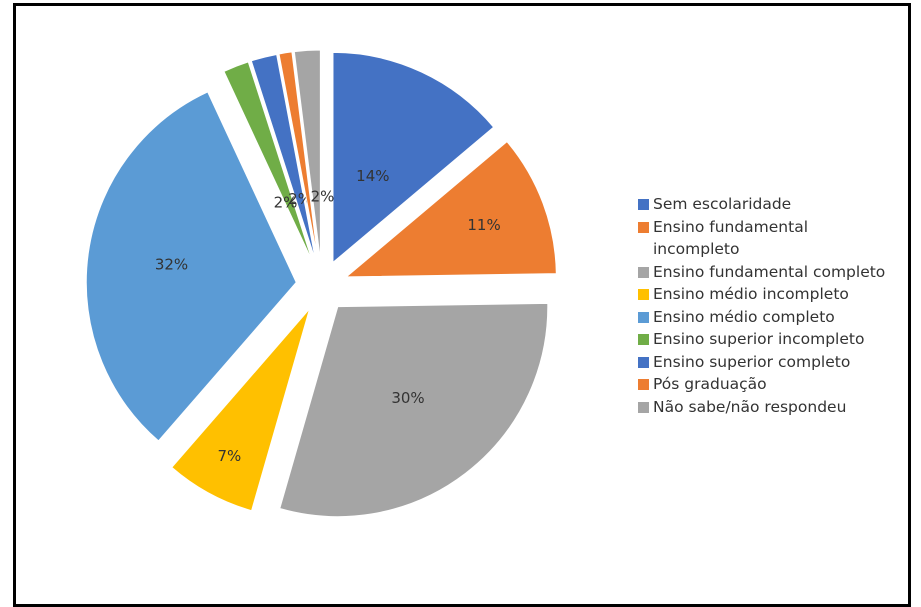 The height and width of the screenshot is (607, 921). I want to click on legend-item: Ensino médio completo, so click(761, 317).